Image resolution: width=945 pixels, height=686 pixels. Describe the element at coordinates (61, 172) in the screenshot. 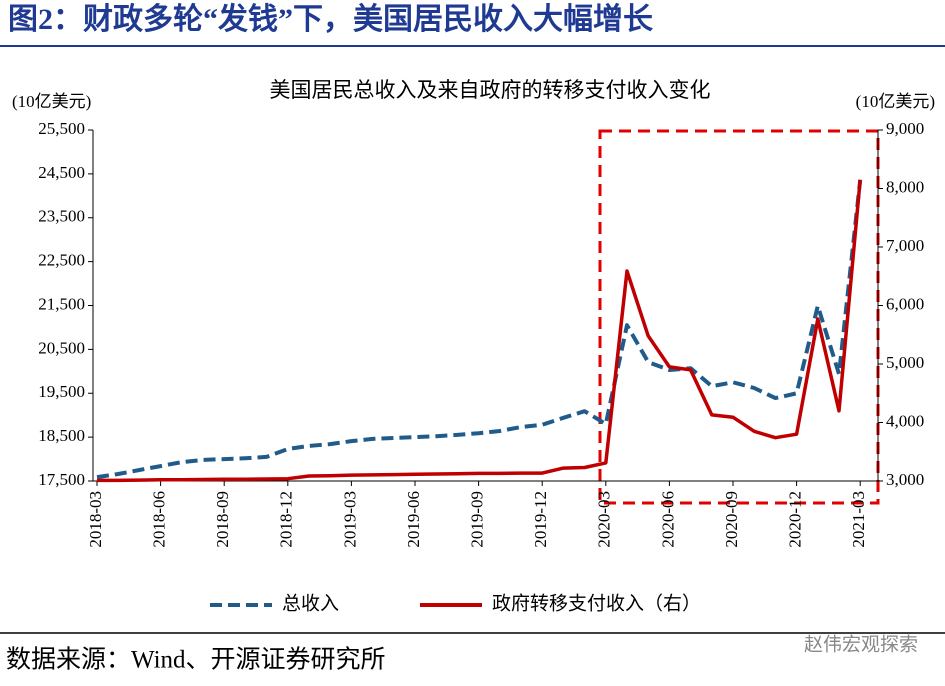

I see `y-tick-label: 24,500` at that location.